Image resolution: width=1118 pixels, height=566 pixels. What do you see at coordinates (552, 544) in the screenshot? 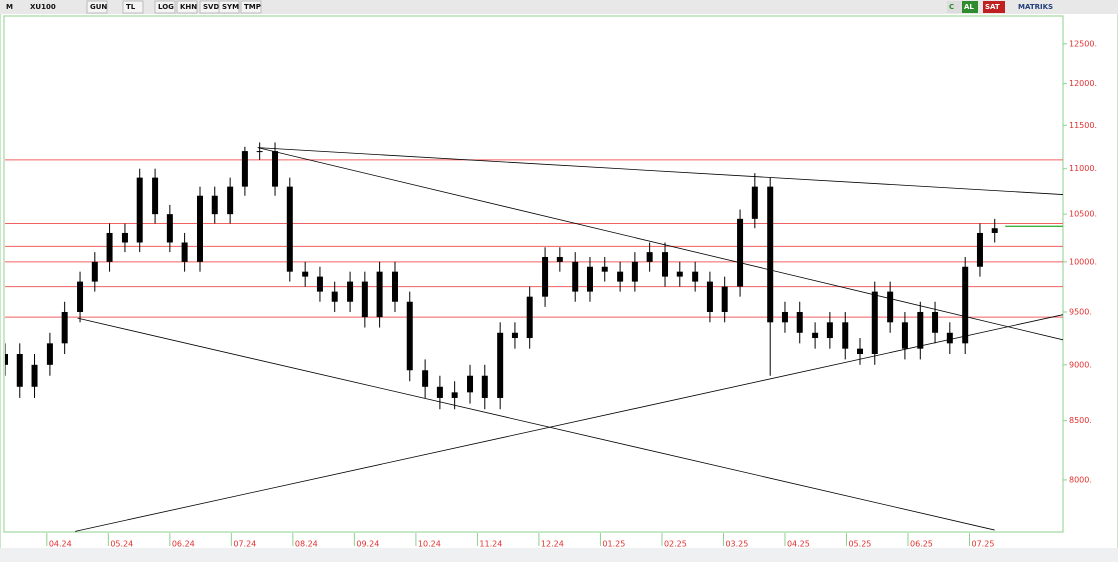
I see `x-tick-label: 12.24` at bounding box center [552, 544].